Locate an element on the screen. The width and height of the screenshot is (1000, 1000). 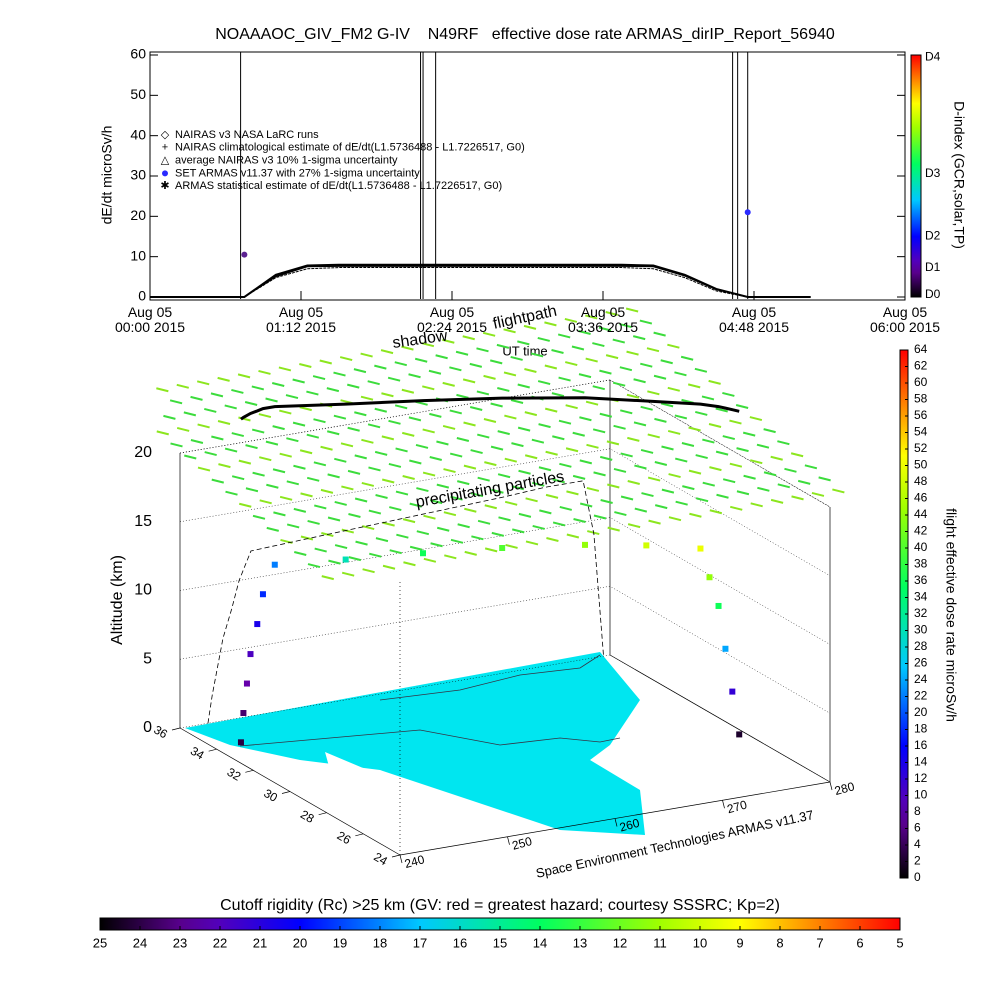
map-ocean is located at coordinates (415, 743).